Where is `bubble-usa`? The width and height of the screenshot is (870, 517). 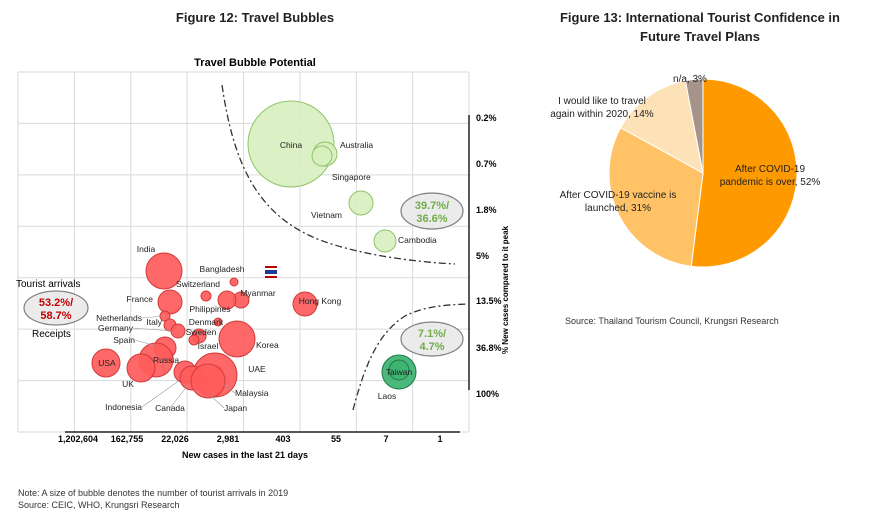 bubble-usa is located at coordinates (106, 363).